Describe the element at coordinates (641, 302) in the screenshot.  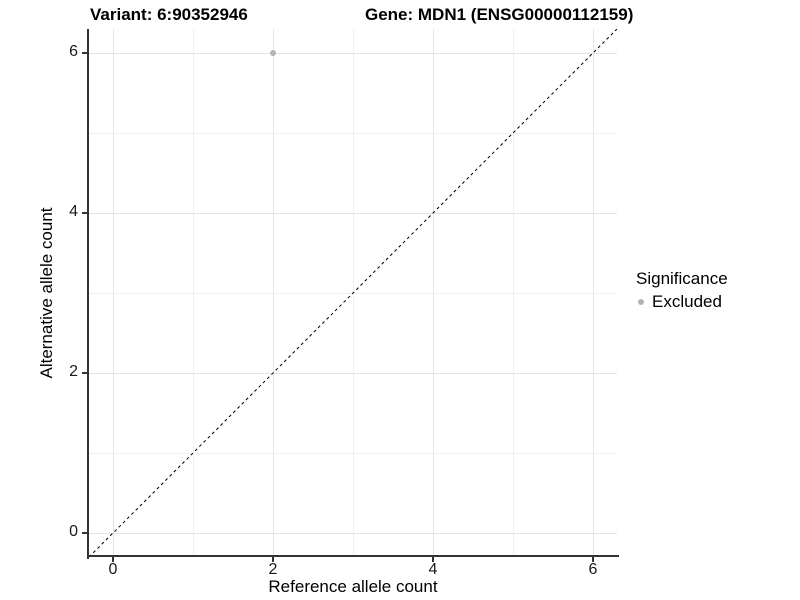
I see `legend-point-swatch-icon` at that location.